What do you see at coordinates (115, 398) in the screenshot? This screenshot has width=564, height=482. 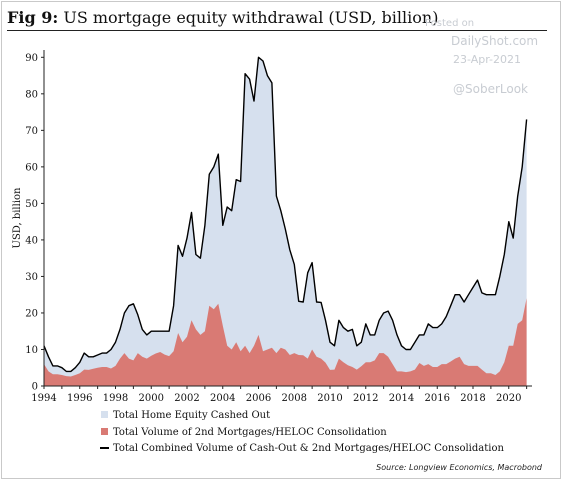 I see `x-tick-label: 1998` at bounding box center [115, 398].